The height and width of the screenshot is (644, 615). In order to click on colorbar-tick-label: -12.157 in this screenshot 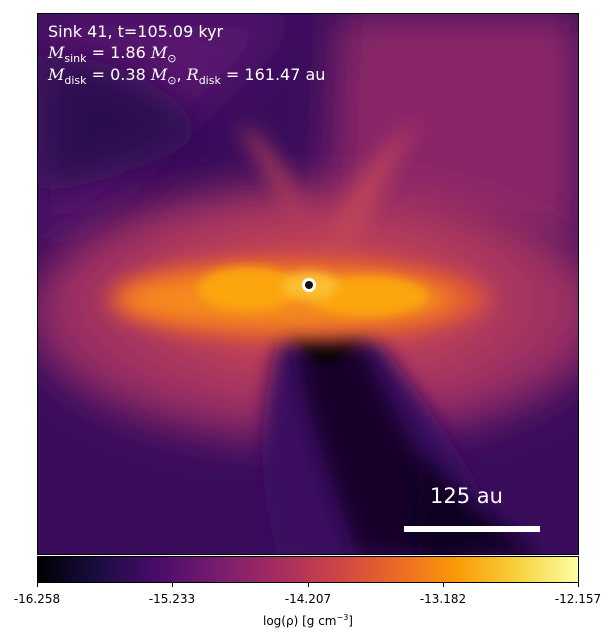, I will do `click(578, 599)`.